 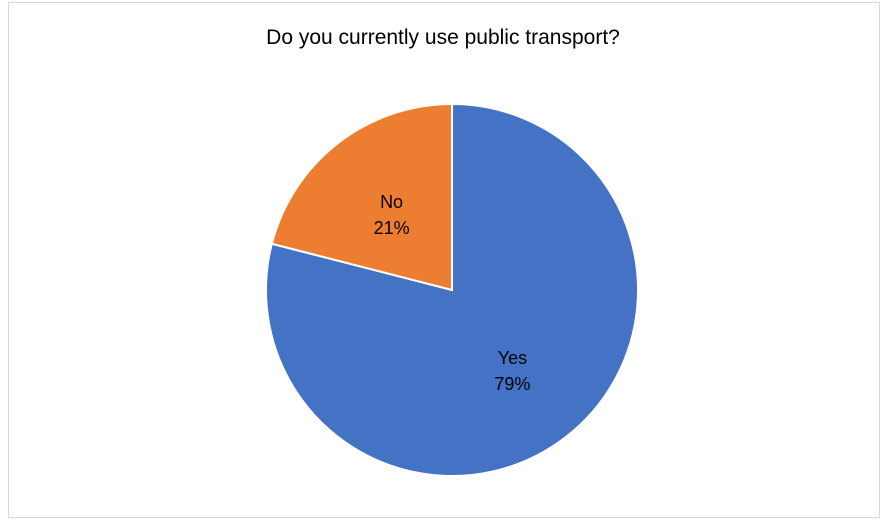 What do you see at coordinates (391, 202) in the screenshot?
I see `category-label: No` at bounding box center [391, 202].